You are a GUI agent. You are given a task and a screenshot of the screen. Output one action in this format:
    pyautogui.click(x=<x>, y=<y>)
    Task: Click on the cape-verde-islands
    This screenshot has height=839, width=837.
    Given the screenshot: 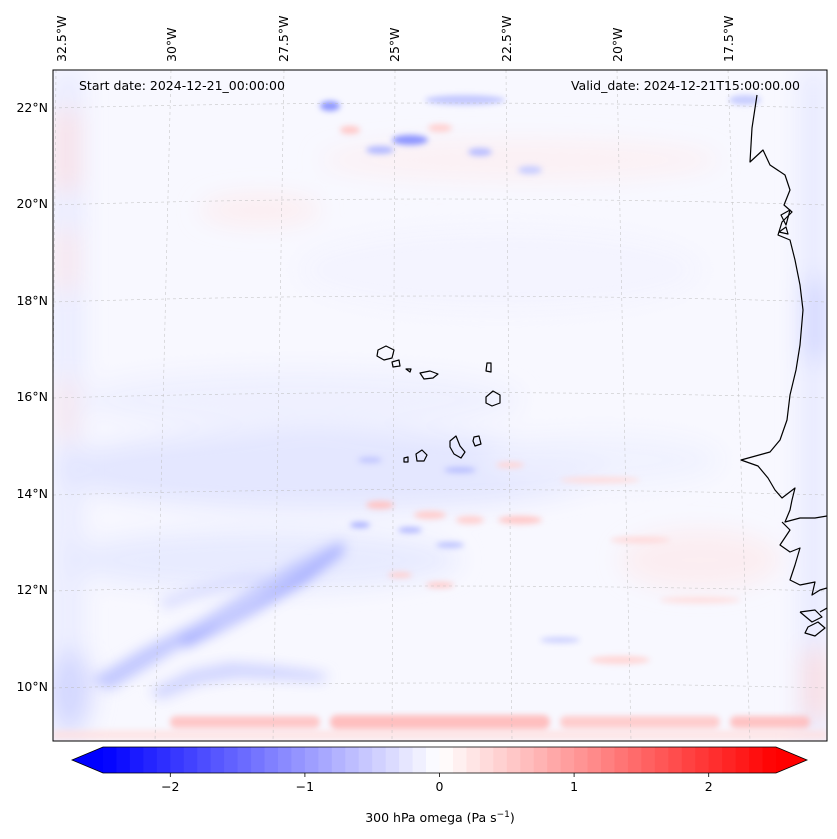 What is the action you would take?
    pyautogui.click(x=438, y=404)
    